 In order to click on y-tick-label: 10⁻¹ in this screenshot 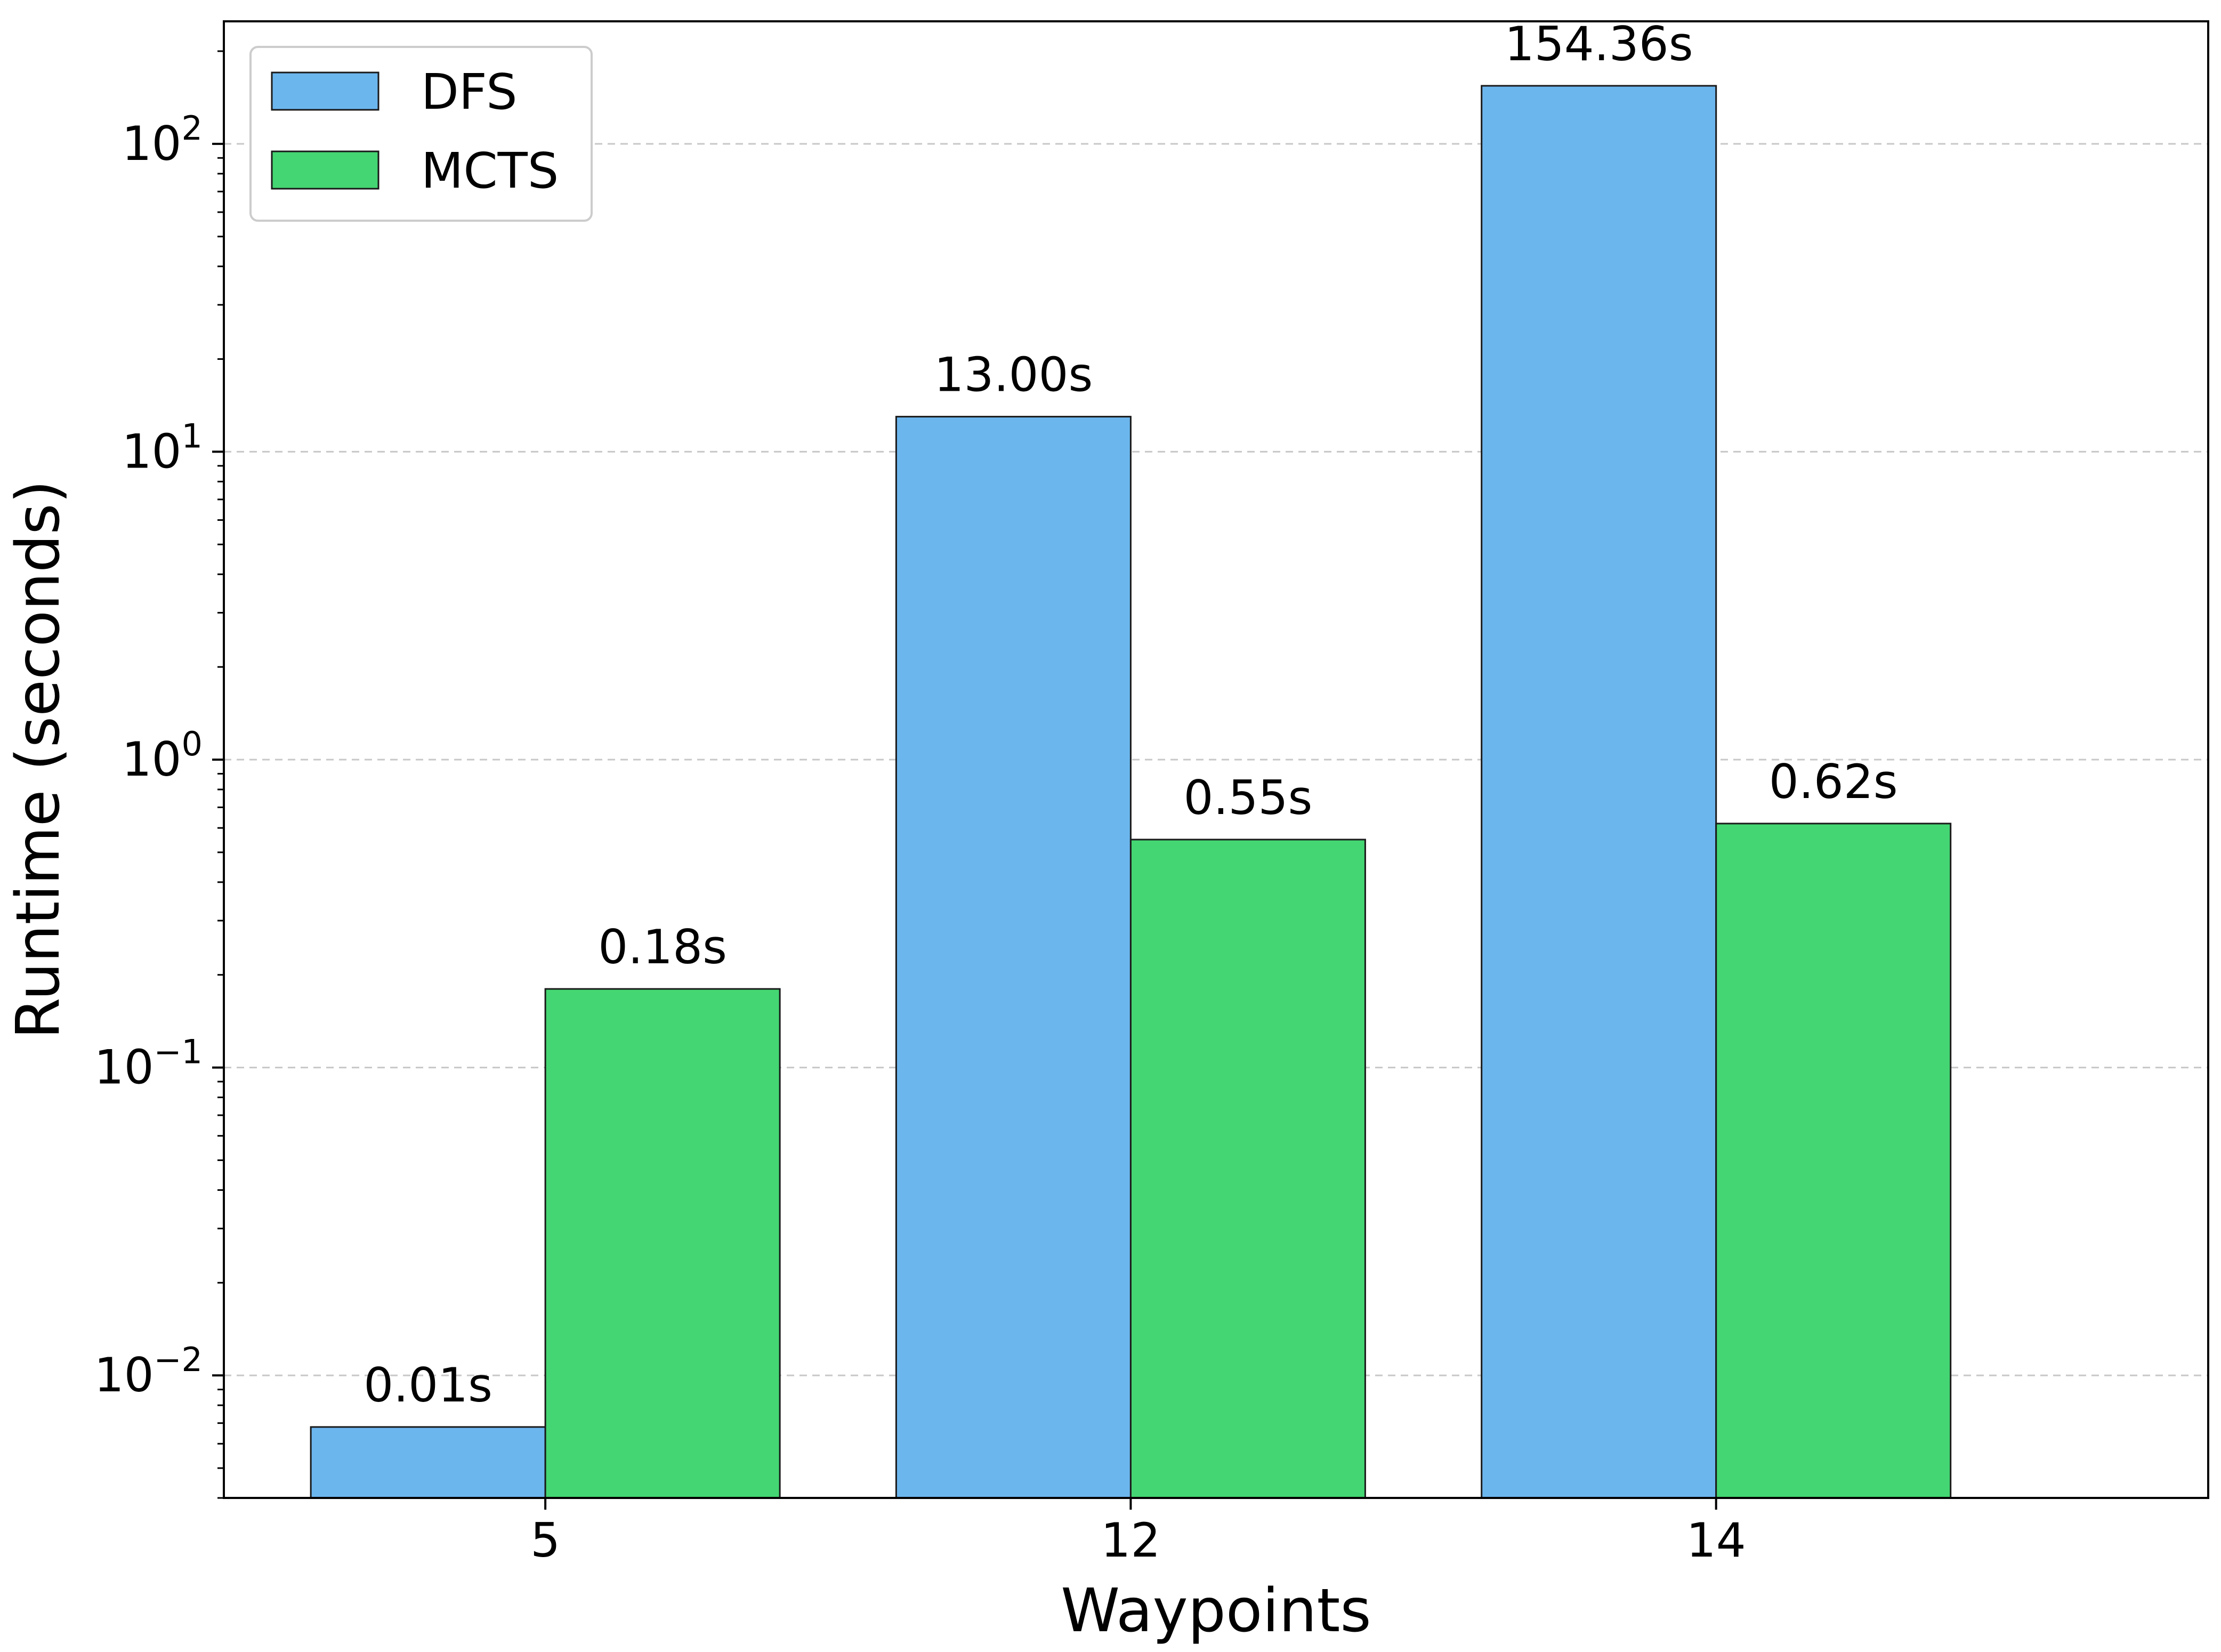, I will do `click(149, 1064)`.